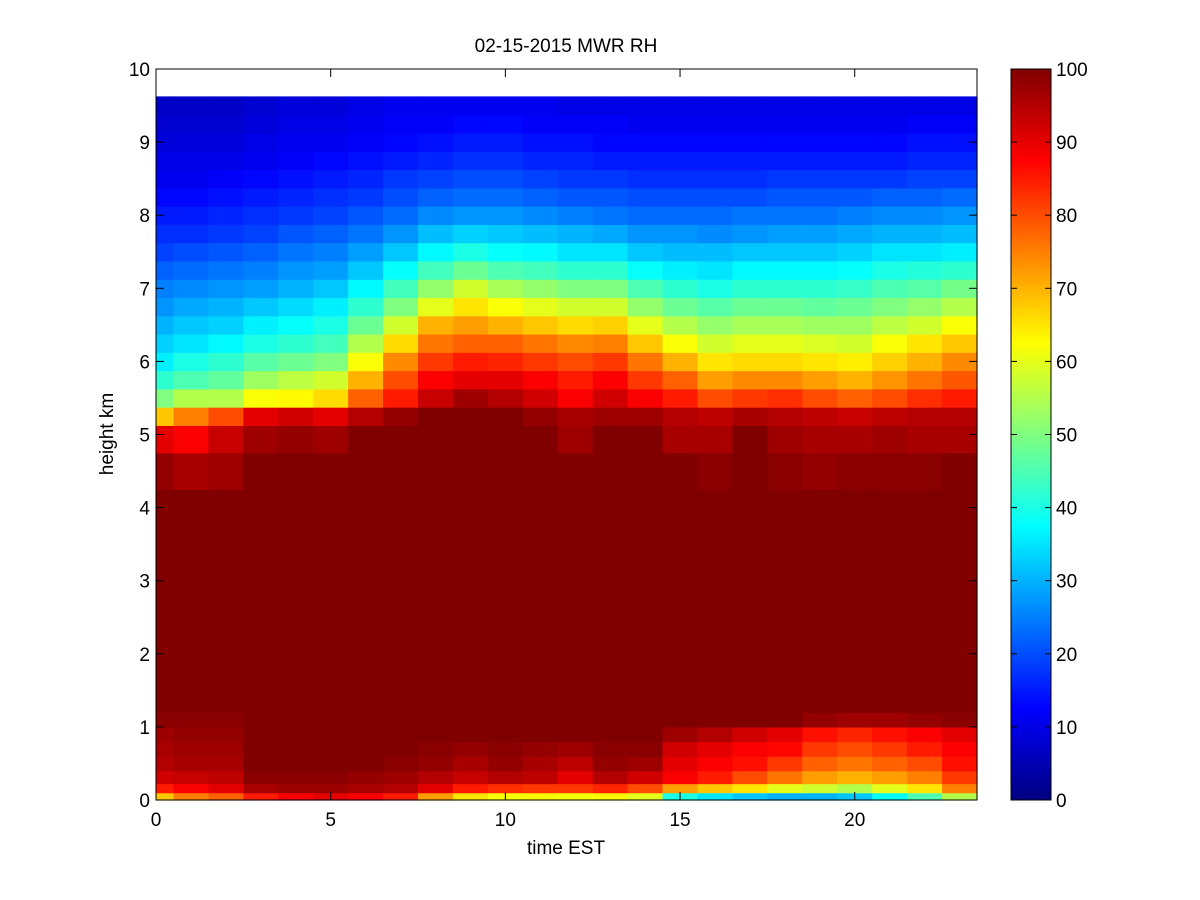 Image resolution: width=1200 pixels, height=900 pixels. I want to click on colorbar: 0 10 20 30 40 50 60 70 80 90 100, so click(1049, 436).